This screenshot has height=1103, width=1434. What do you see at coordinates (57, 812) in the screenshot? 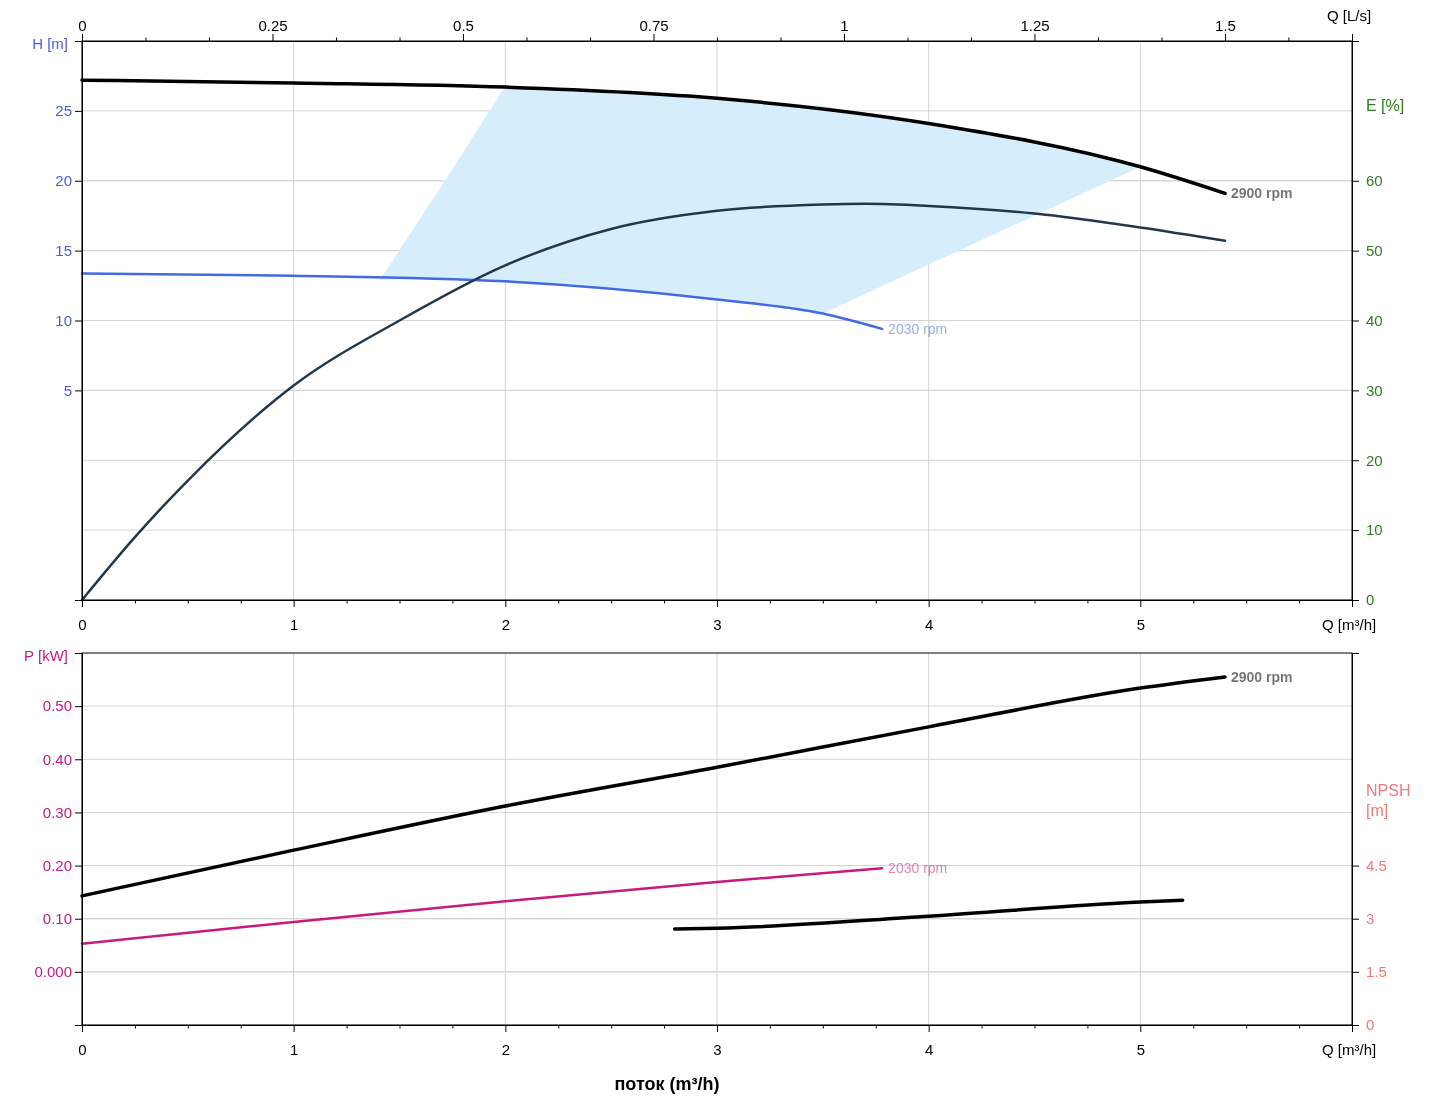
I see `y-tick-label: 0.30` at bounding box center [57, 812].